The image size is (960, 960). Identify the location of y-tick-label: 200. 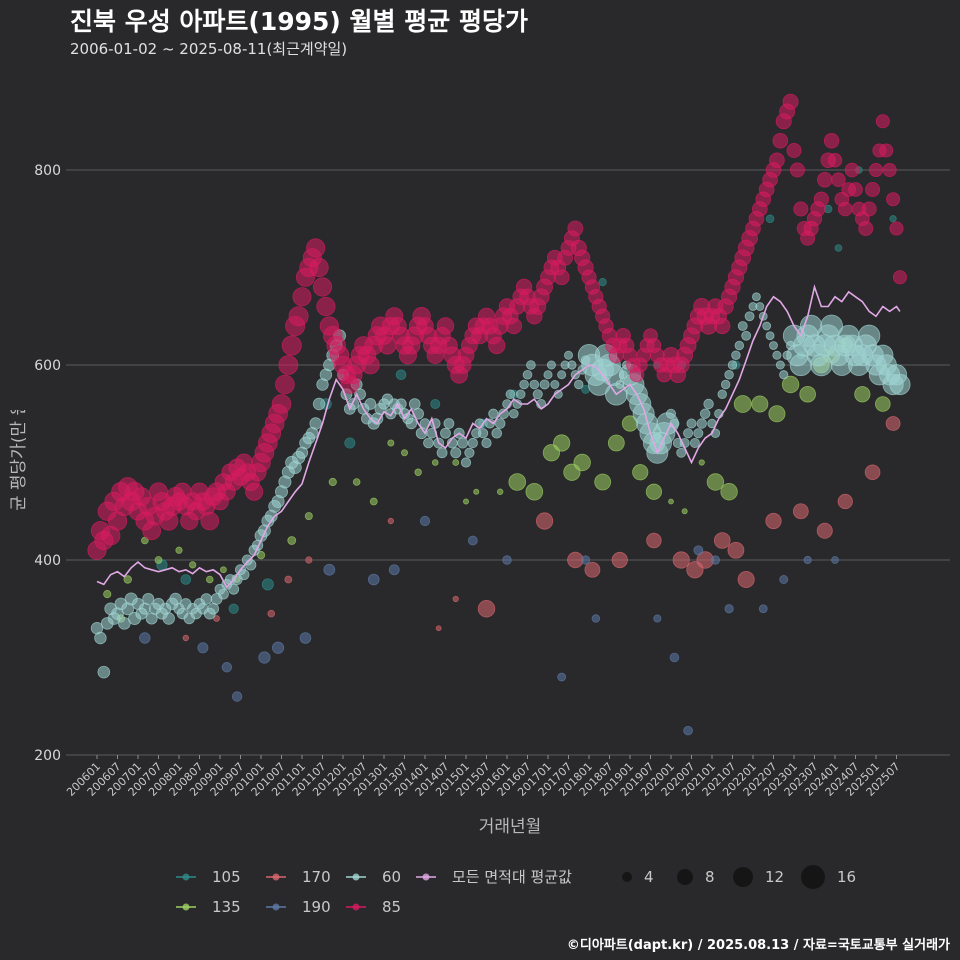
(47, 756).